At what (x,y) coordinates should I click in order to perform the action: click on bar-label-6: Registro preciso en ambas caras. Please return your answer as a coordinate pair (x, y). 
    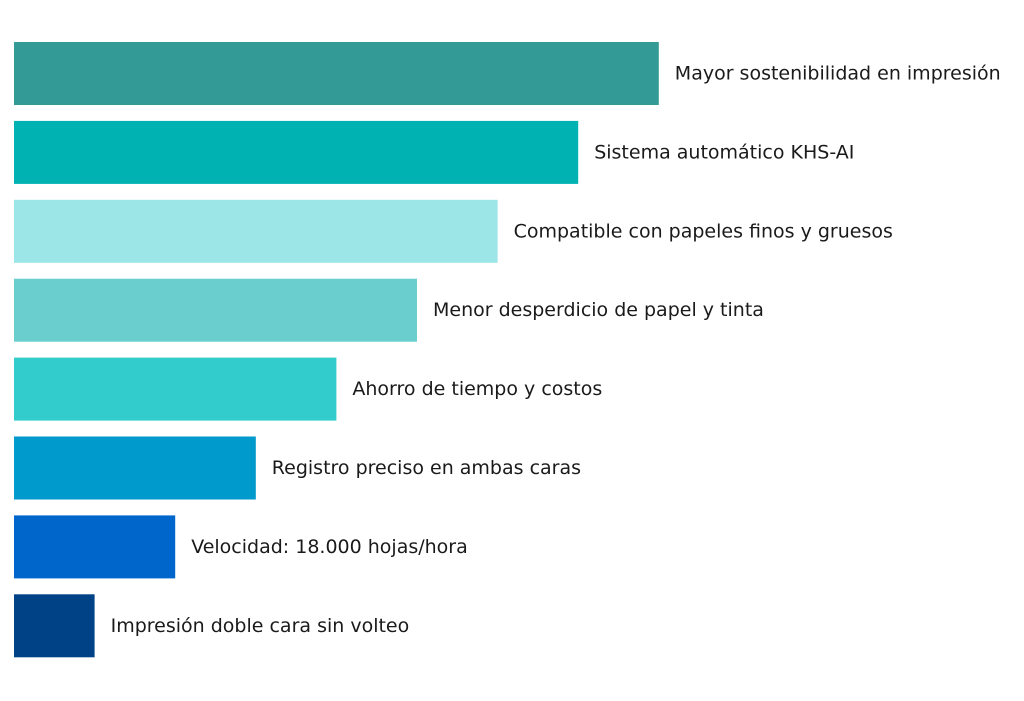
    Looking at the image, I should click on (426, 468).